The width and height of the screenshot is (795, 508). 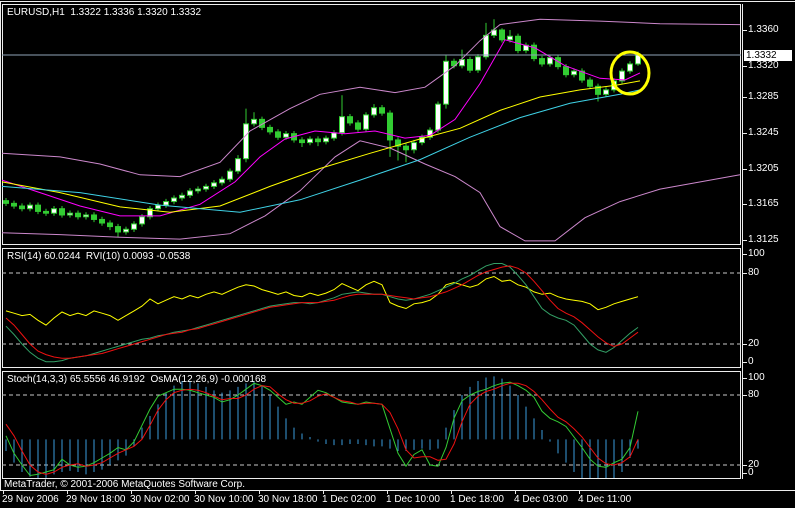 What do you see at coordinates (349, 499) in the screenshot?
I see `time-axis-label: 1 Dec 02:00` at bounding box center [349, 499].